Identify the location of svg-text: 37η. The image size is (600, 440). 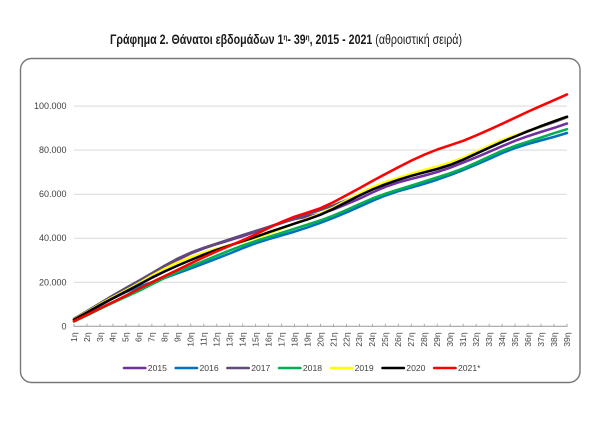
(541, 339).